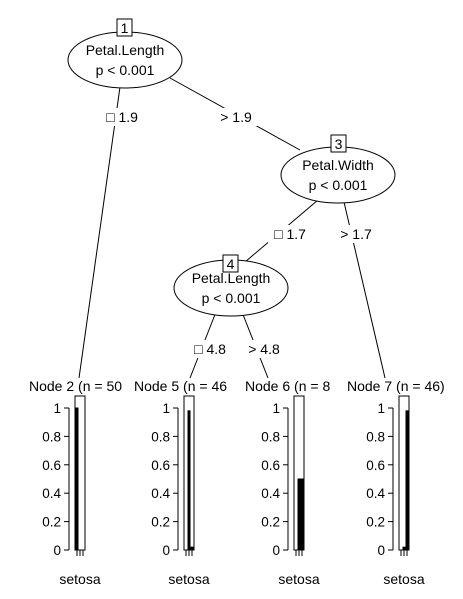  I want to click on node-id: 1, so click(125, 28).